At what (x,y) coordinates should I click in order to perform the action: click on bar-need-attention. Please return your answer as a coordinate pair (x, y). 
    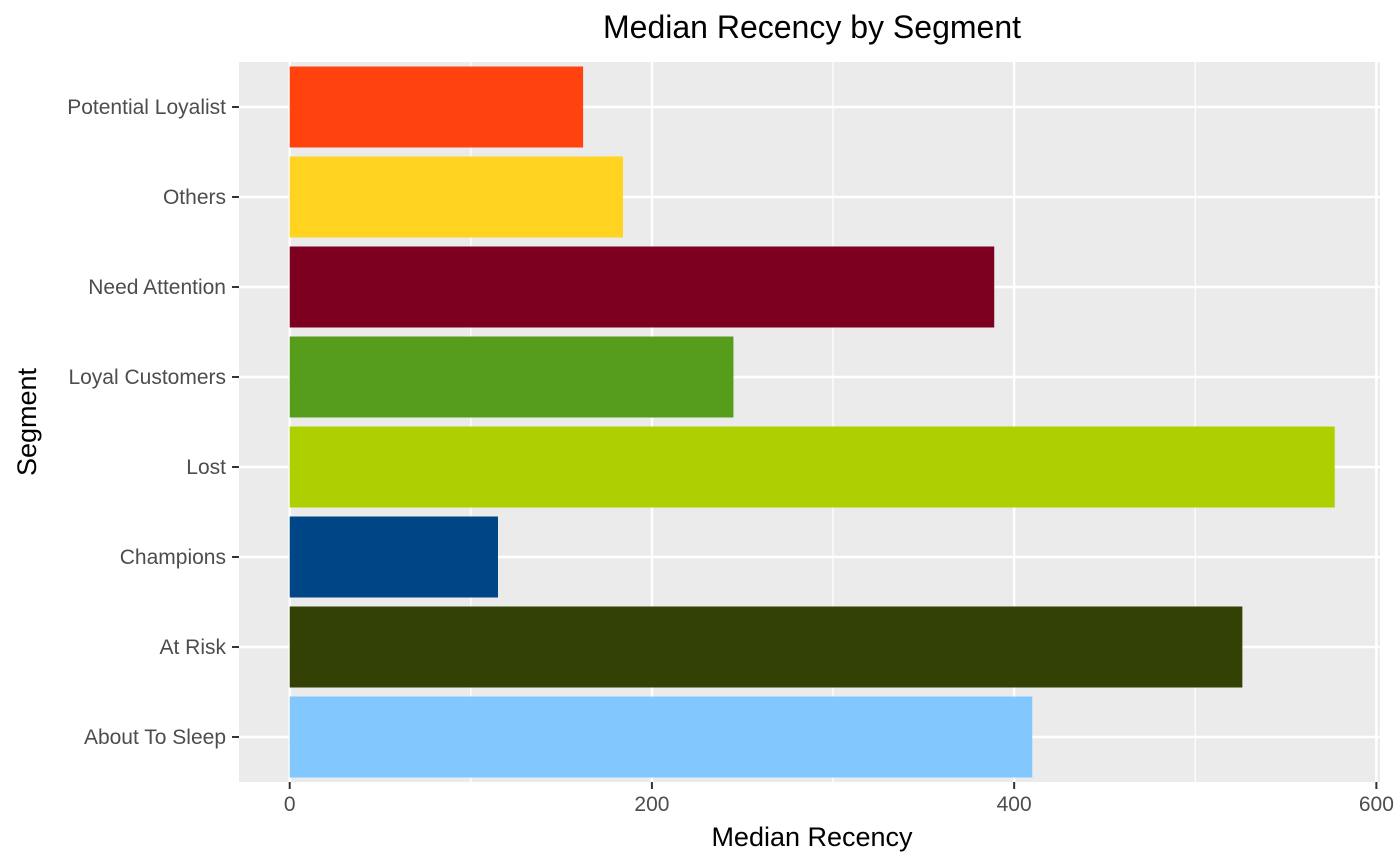
    Looking at the image, I should click on (642, 287).